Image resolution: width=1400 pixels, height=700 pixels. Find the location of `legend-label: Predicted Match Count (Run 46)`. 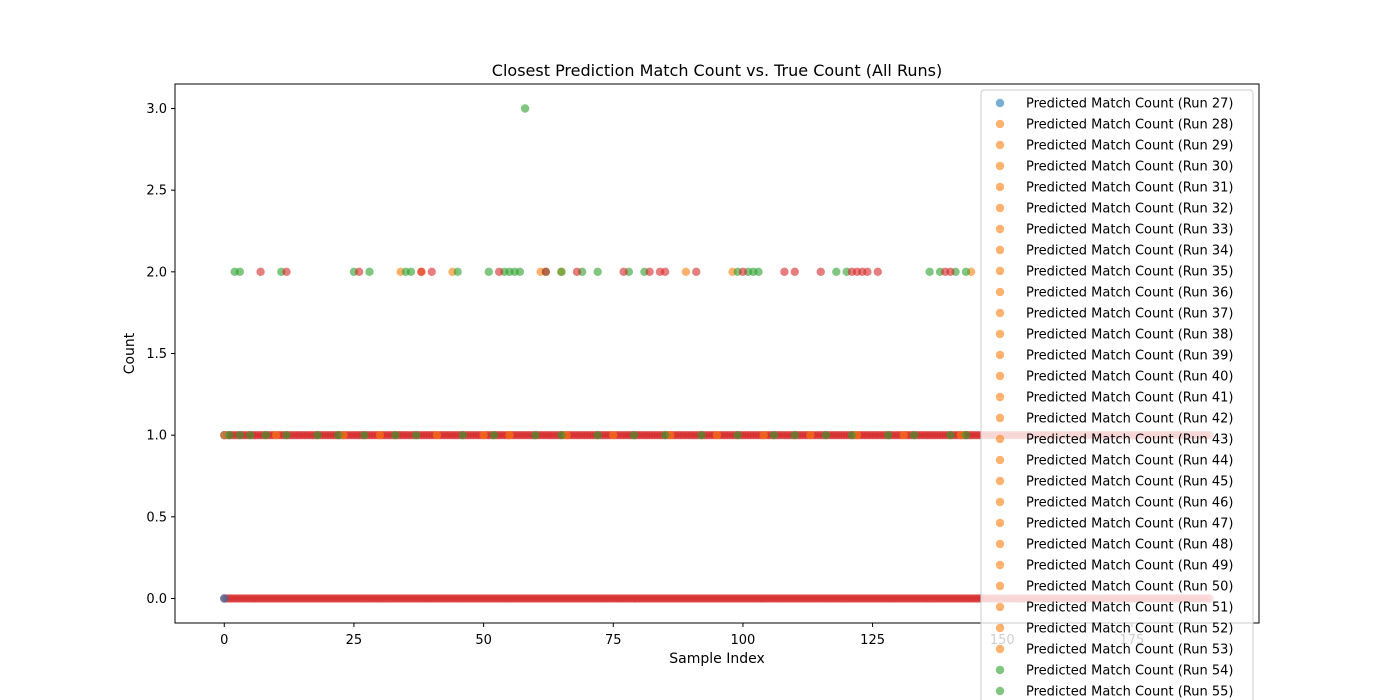

legend-label: Predicted Match Count (Run 46) is located at coordinates (1129, 503).